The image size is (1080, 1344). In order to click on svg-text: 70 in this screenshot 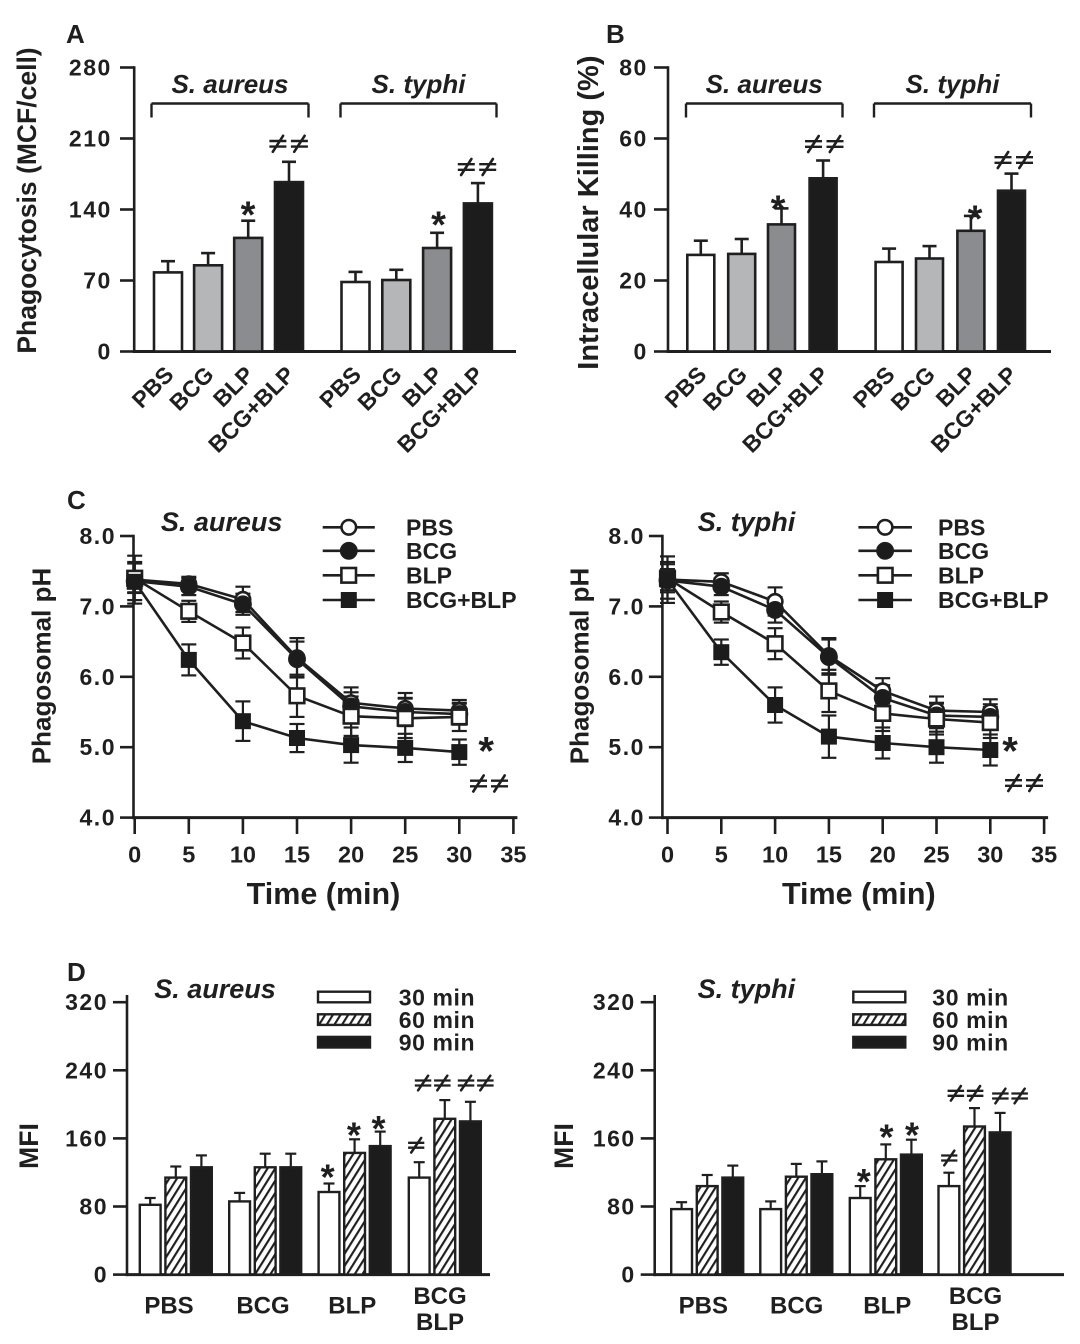, I will do `click(97, 281)`.